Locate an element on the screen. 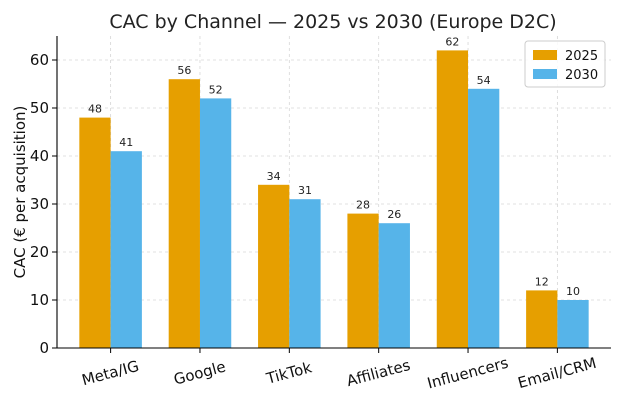  bar-2025-tiktok is located at coordinates (274, 266).